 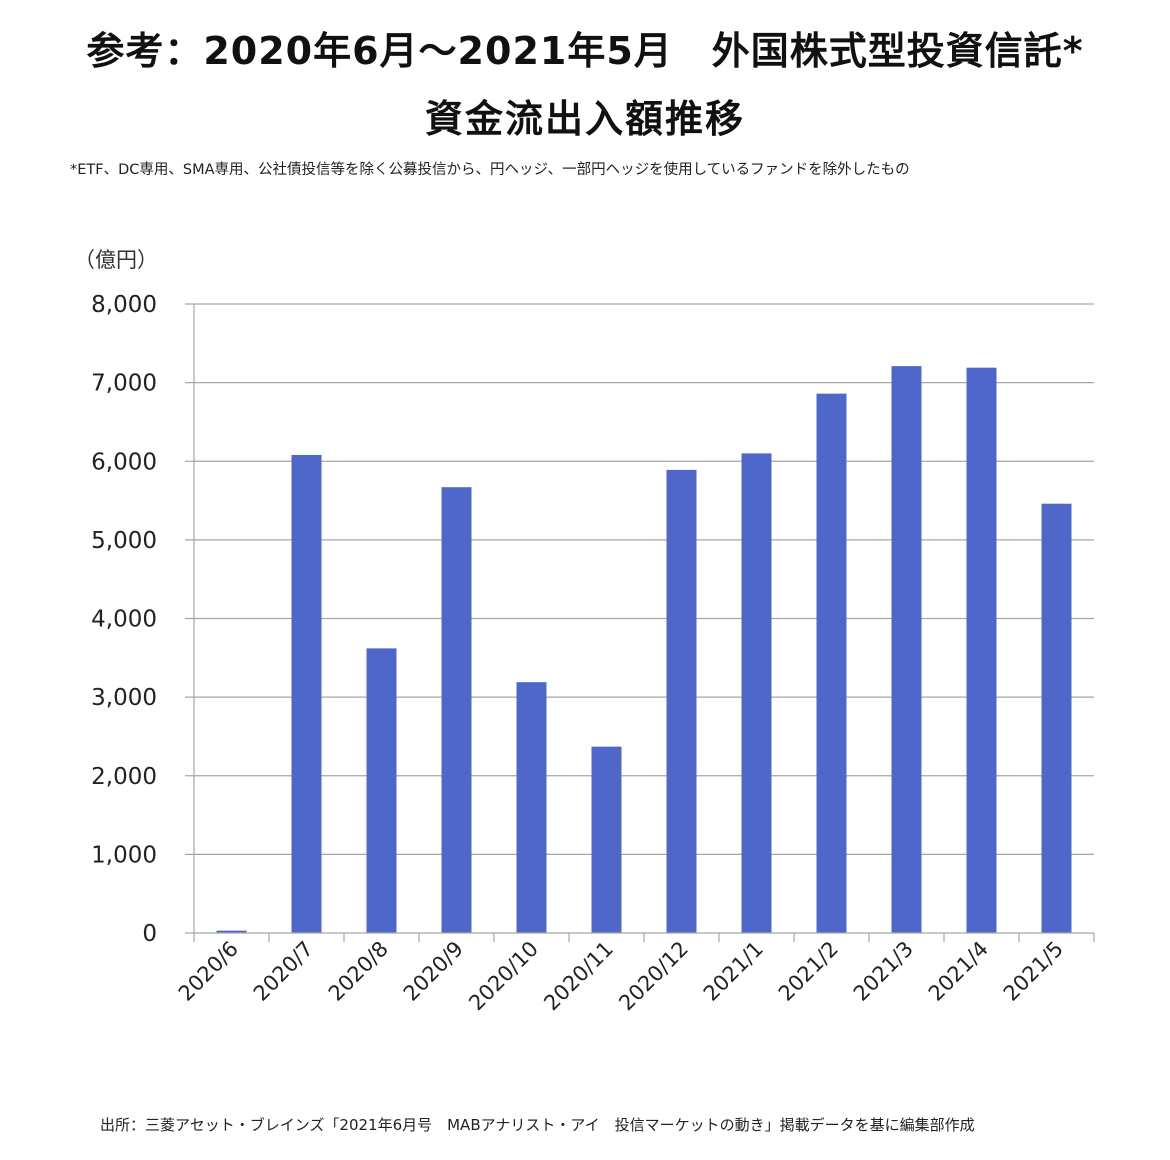 What do you see at coordinates (653, 976) in the screenshot?
I see `x-tick-label: 2020/12` at bounding box center [653, 976].